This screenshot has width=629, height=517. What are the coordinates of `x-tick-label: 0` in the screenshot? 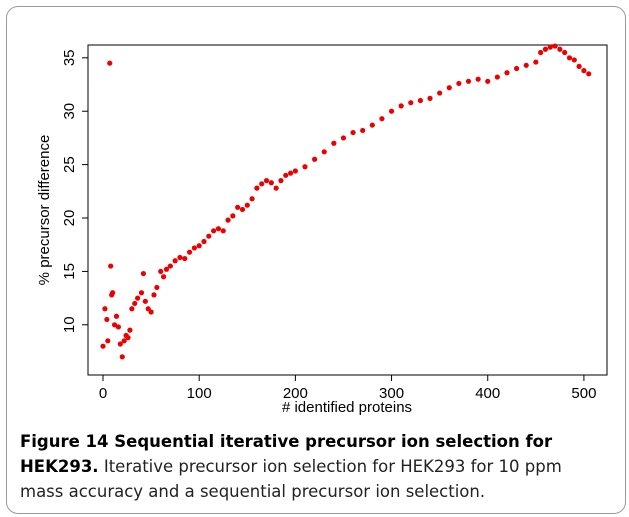 It's located at (103, 393).